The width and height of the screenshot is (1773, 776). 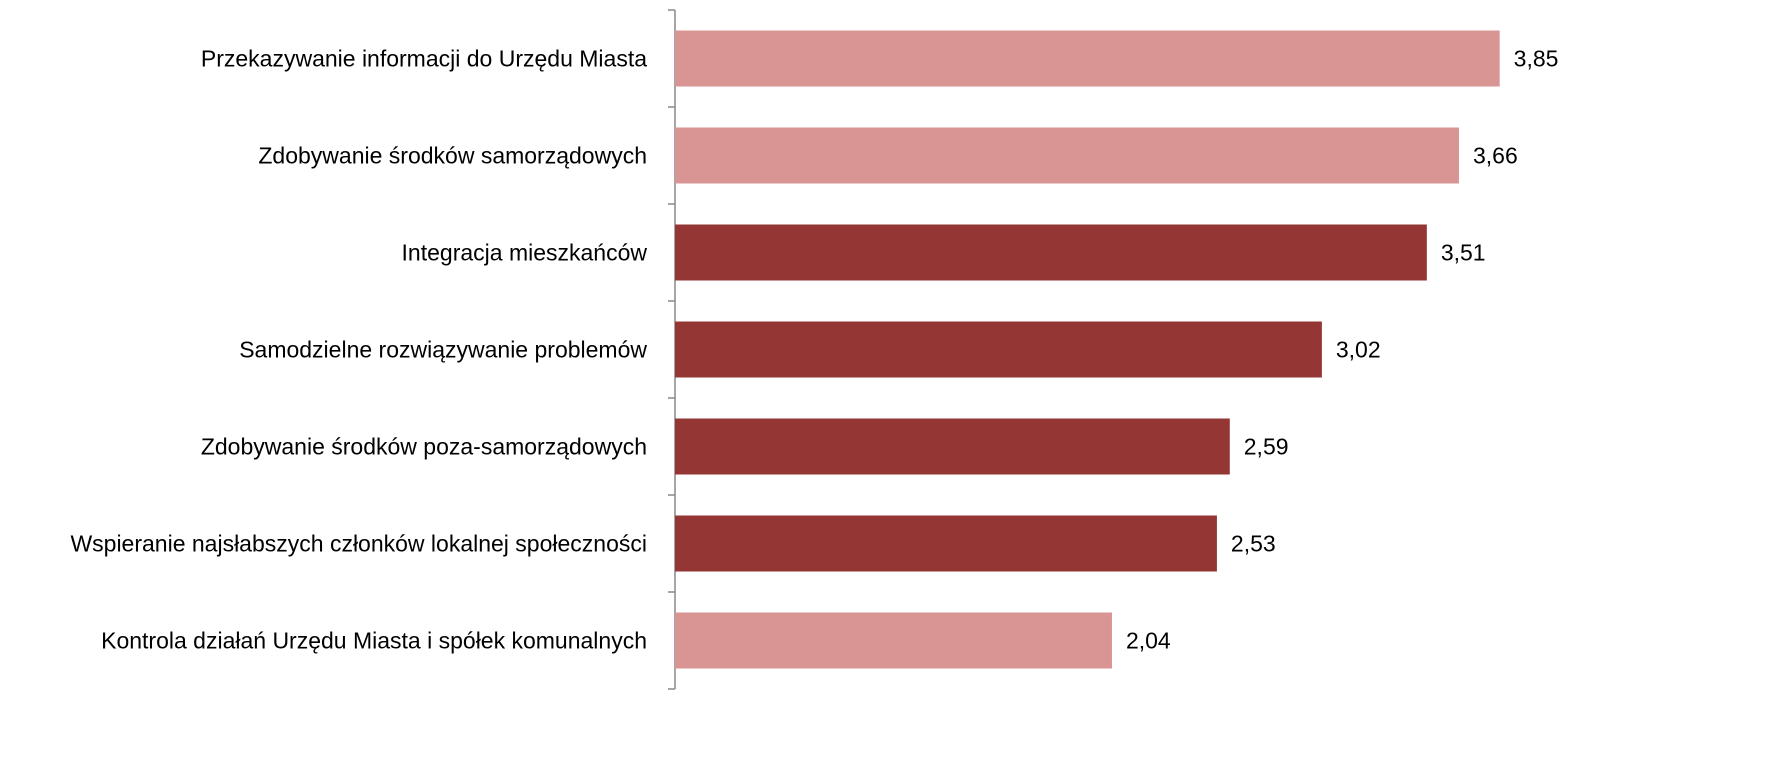 What do you see at coordinates (452, 156) in the screenshot?
I see `category-label: Zdobywanie środków samorządowych` at bounding box center [452, 156].